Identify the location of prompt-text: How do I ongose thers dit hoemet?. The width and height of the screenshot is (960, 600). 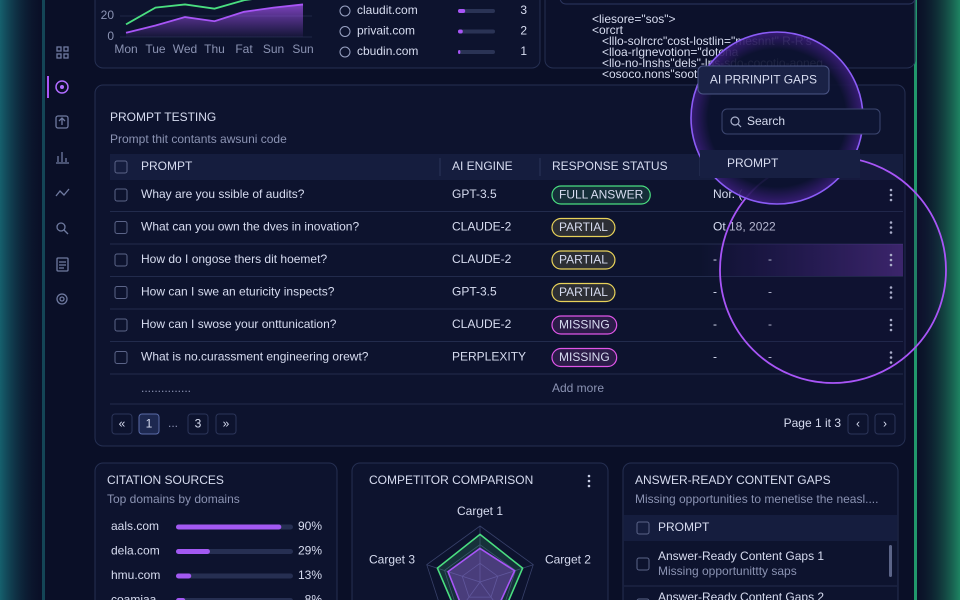
(234, 259).